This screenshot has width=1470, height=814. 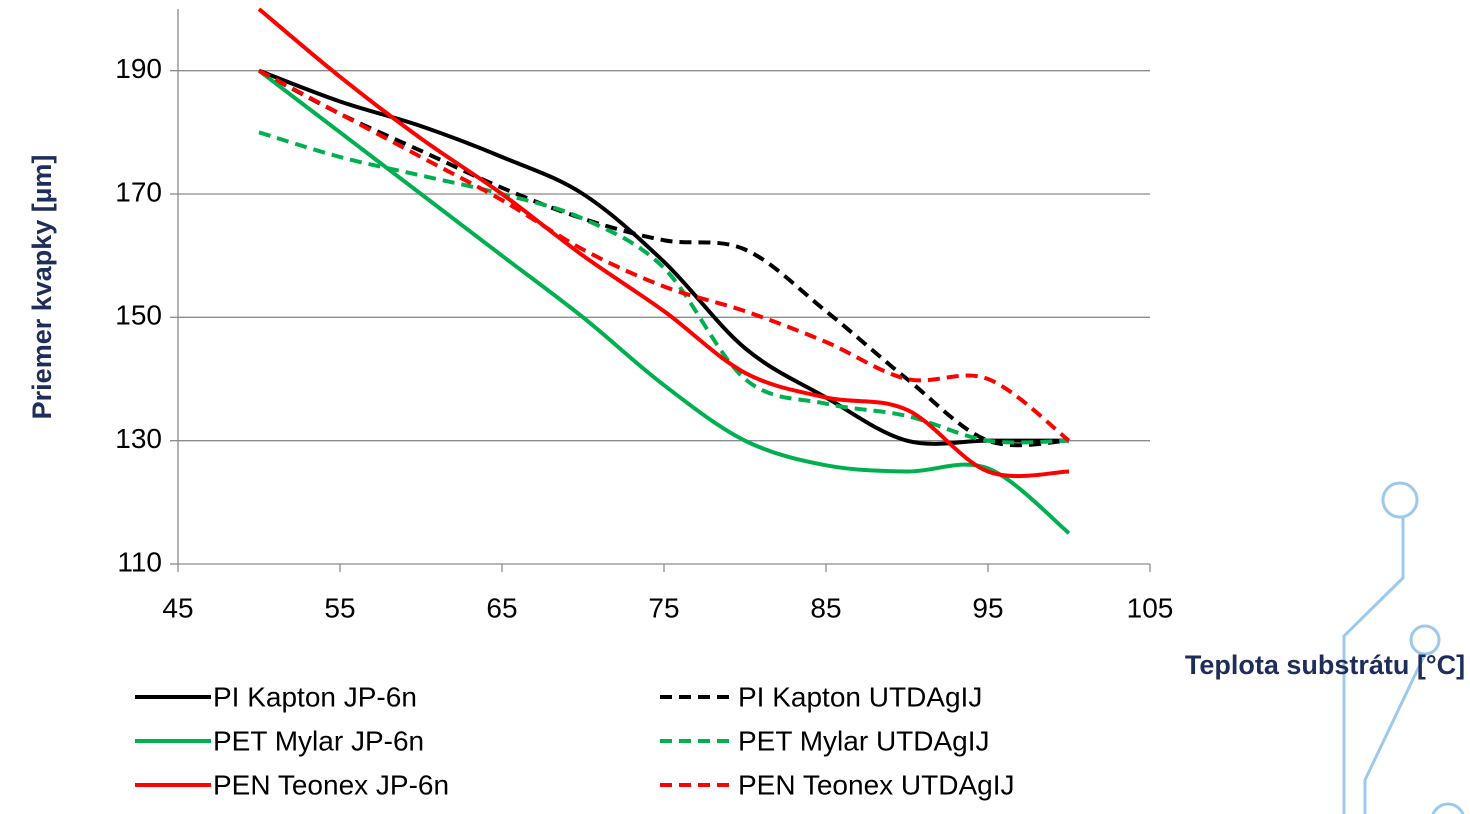 I want to click on legend-label: PET Mylar JP-6n, so click(x=318, y=740).